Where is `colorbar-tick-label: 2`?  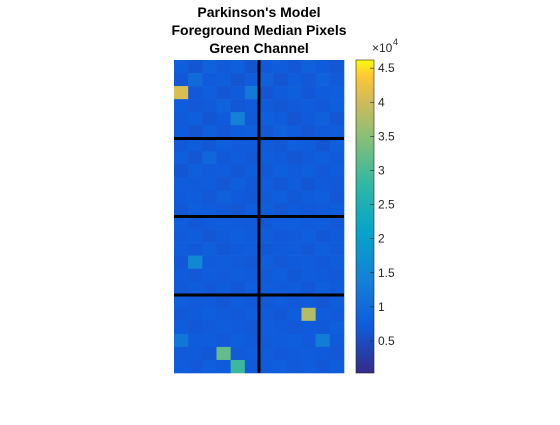
colorbar-tick-label: 2 is located at coordinates (381, 239).